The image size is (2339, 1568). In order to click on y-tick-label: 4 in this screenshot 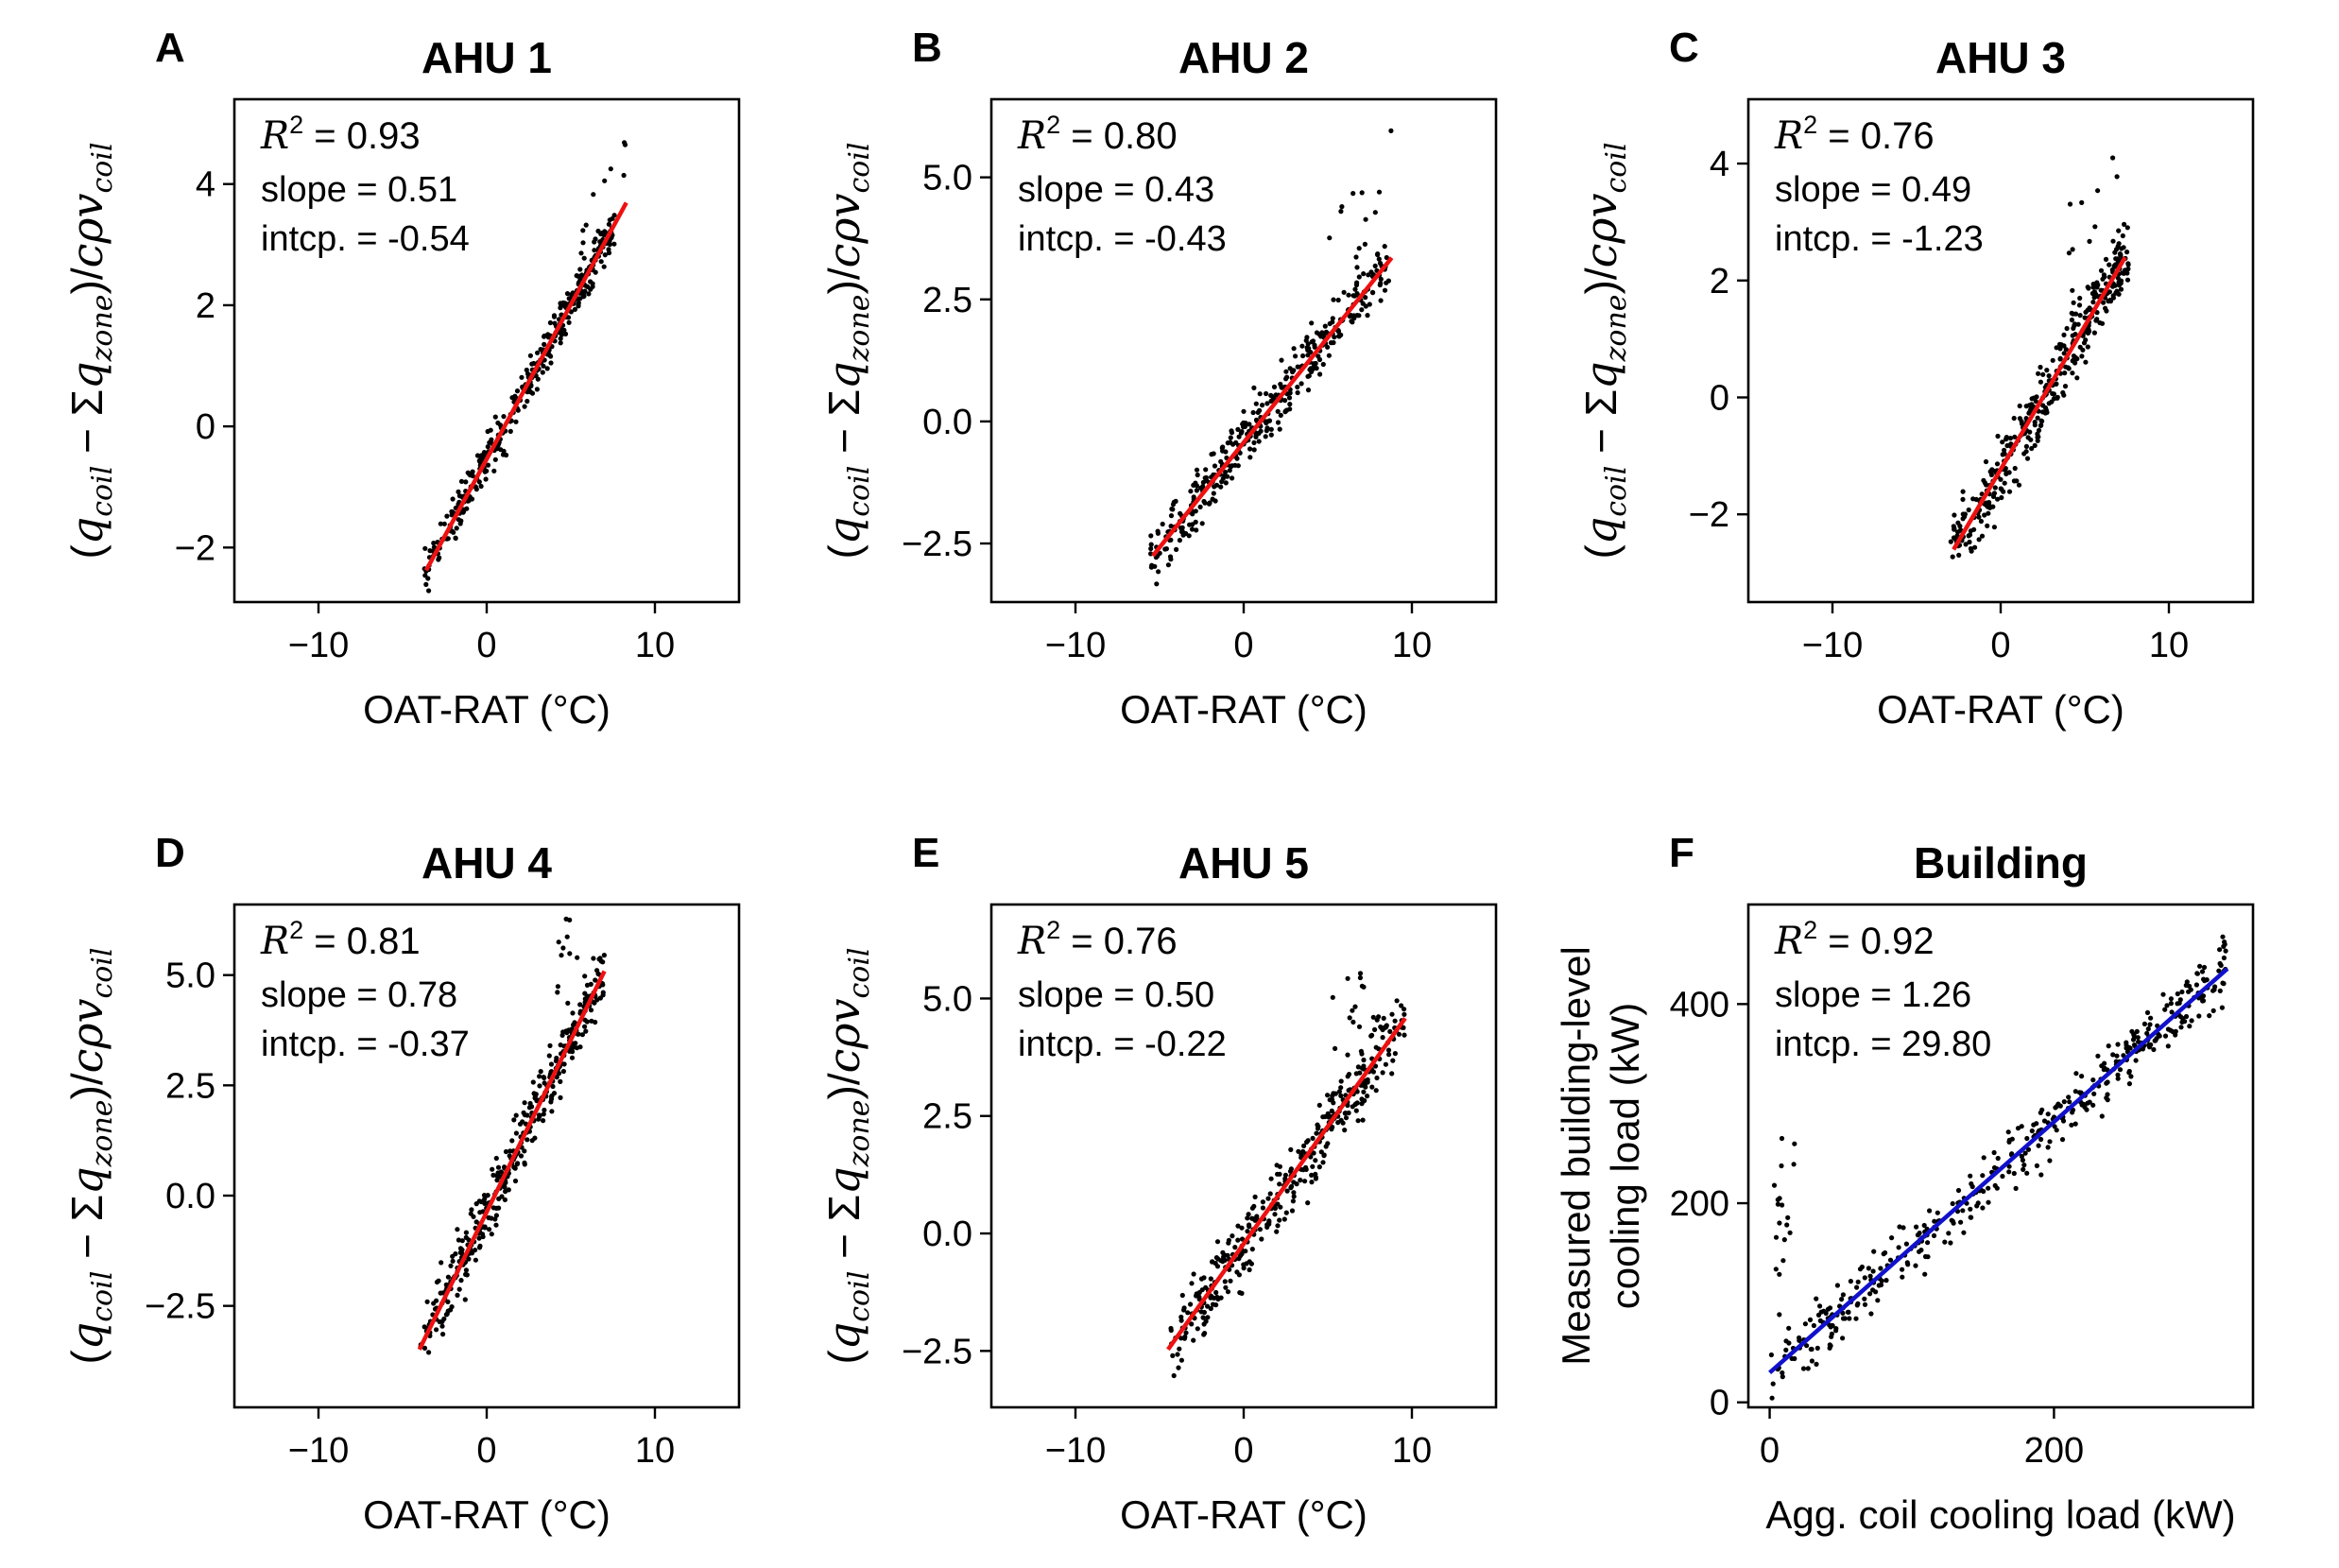, I will do `click(1719, 164)`.